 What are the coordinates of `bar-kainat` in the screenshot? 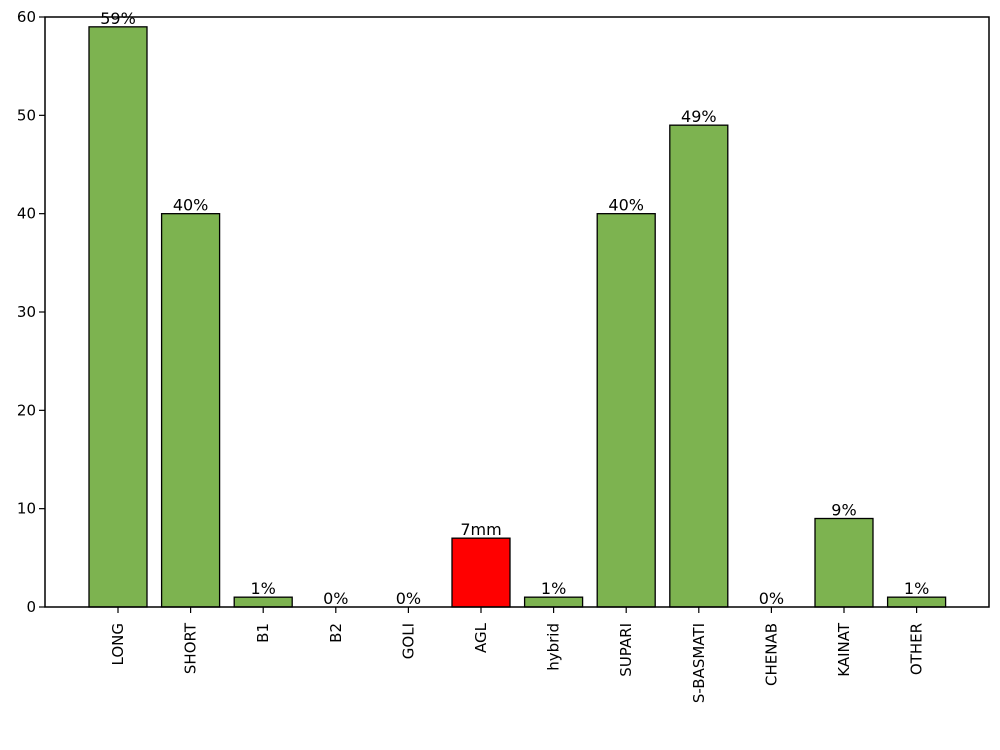 It's located at (844, 562).